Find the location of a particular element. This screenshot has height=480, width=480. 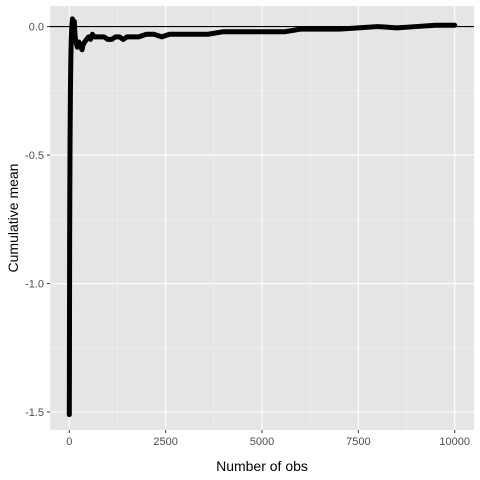

y-tick-label: -1.5 is located at coordinates (34, 413).